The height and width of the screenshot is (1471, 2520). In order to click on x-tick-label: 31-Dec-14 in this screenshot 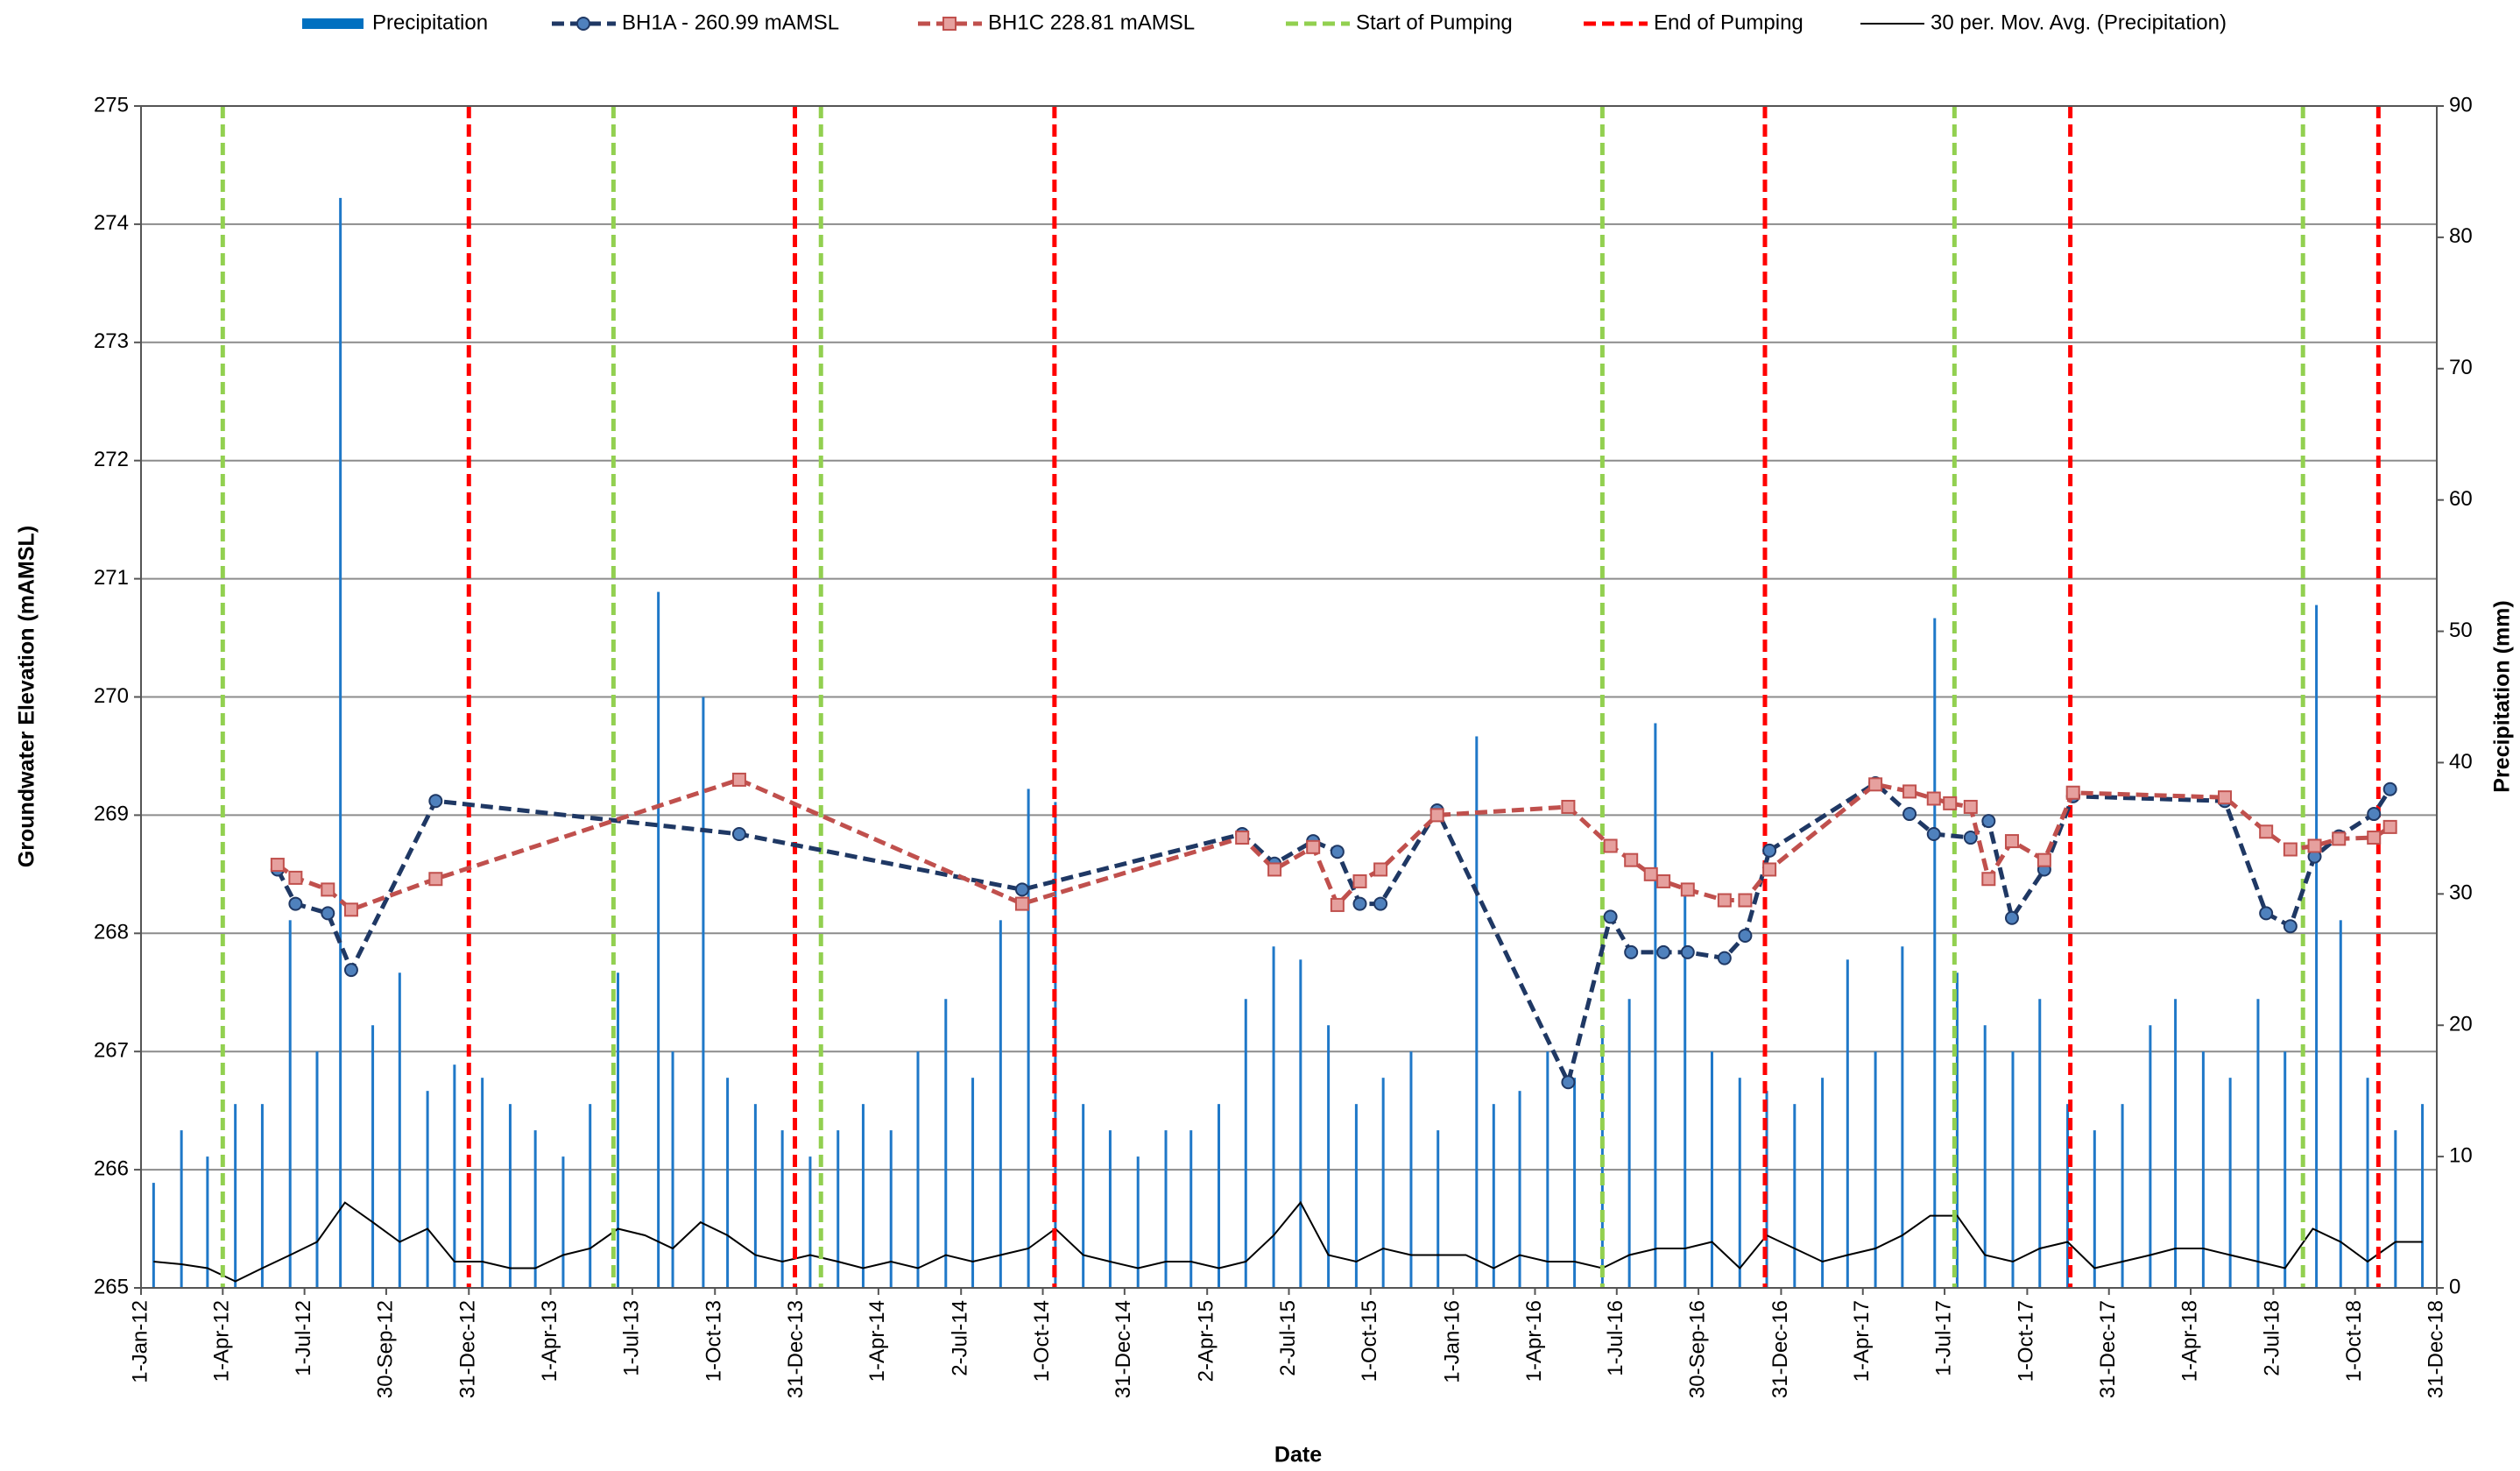, I will do `click(1123, 1349)`.